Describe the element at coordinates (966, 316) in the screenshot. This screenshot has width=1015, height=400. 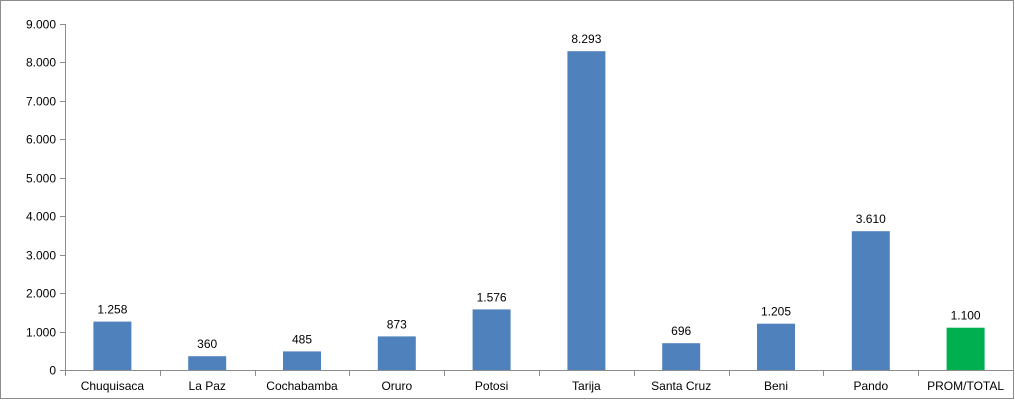
I see `data-label: 1.100` at that location.